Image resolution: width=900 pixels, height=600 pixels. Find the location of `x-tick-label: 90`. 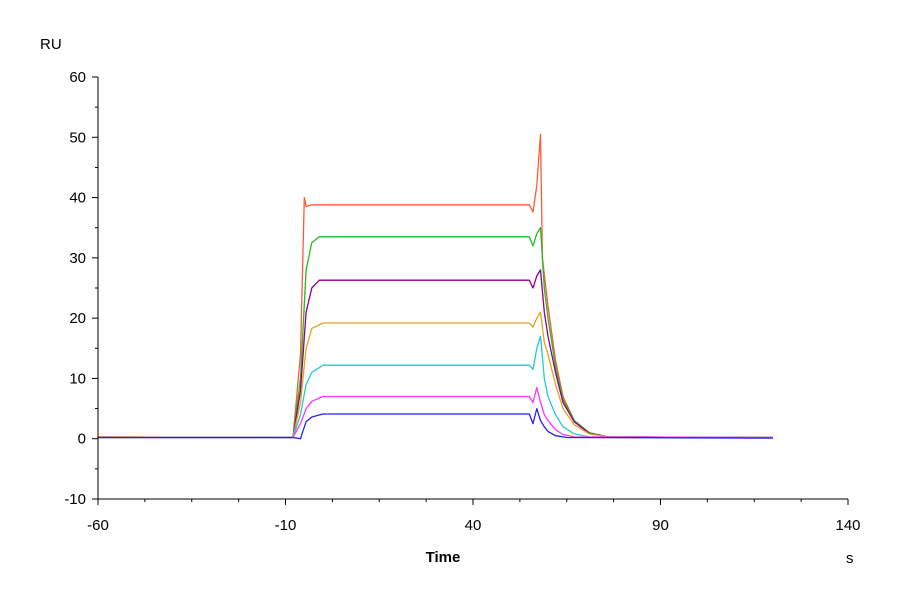

x-tick-label: 90 is located at coordinates (660, 525).